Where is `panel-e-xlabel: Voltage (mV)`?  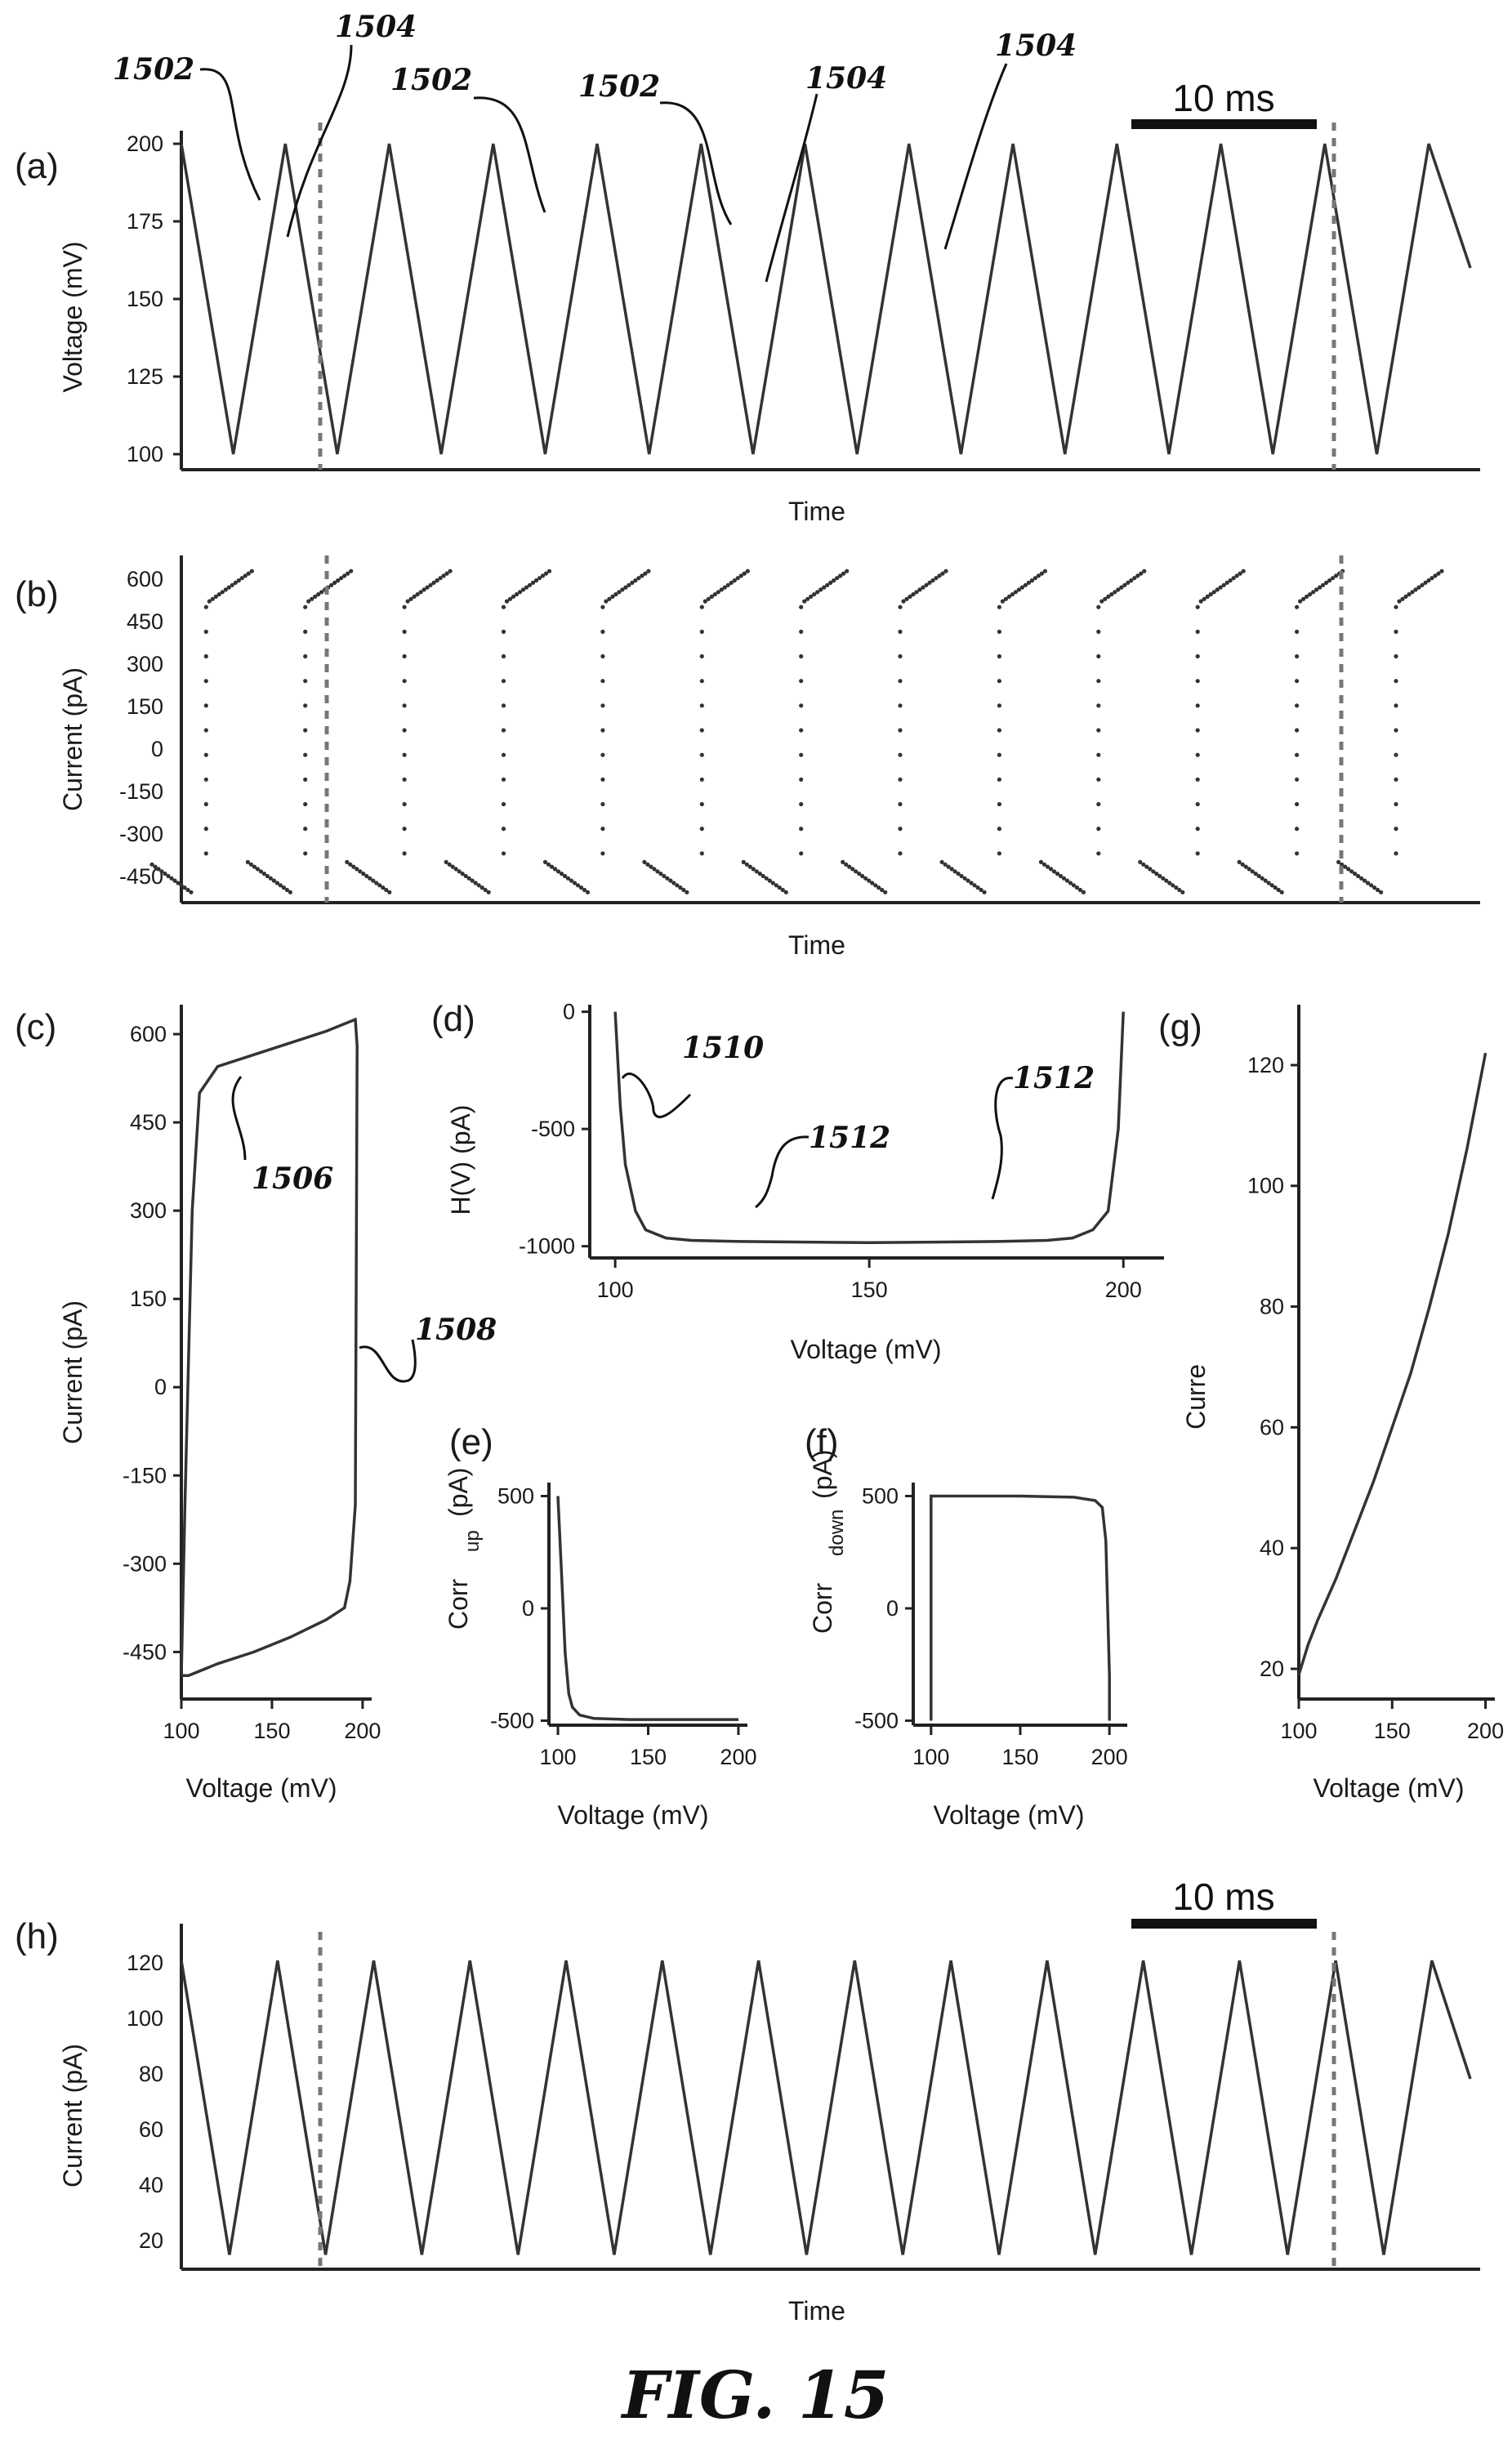
panel-e-xlabel: Voltage (mV) is located at coordinates (634, 1815).